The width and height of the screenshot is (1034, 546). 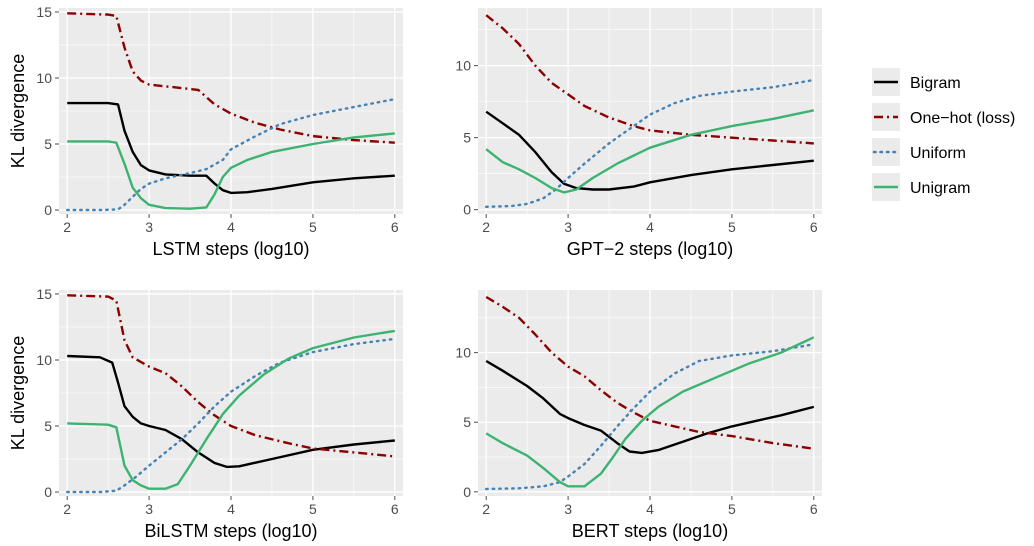 I want to click on x-axis-title: LSTM steps (log10), so click(x=230, y=249).